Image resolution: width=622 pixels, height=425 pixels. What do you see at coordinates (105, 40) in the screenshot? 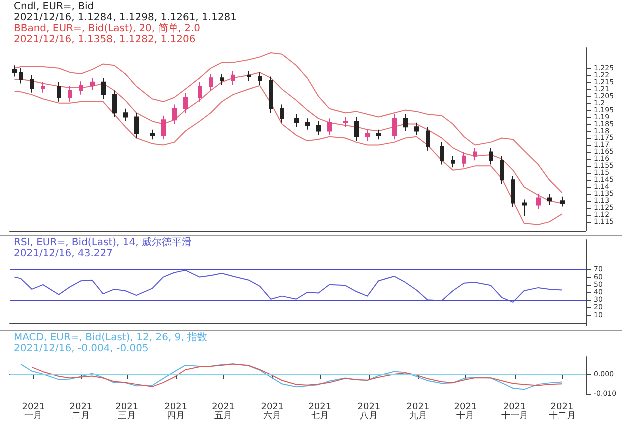
I see `text: 2021/12/16, 1.1358, 1.1282, 1.1206` at bounding box center [105, 40].